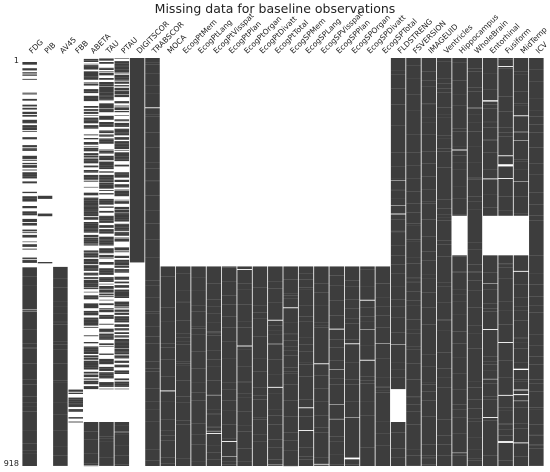 Image resolution: width=550 pixels, height=472 pixels. I want to click on column-ecogptorgan, so click(244, 366).